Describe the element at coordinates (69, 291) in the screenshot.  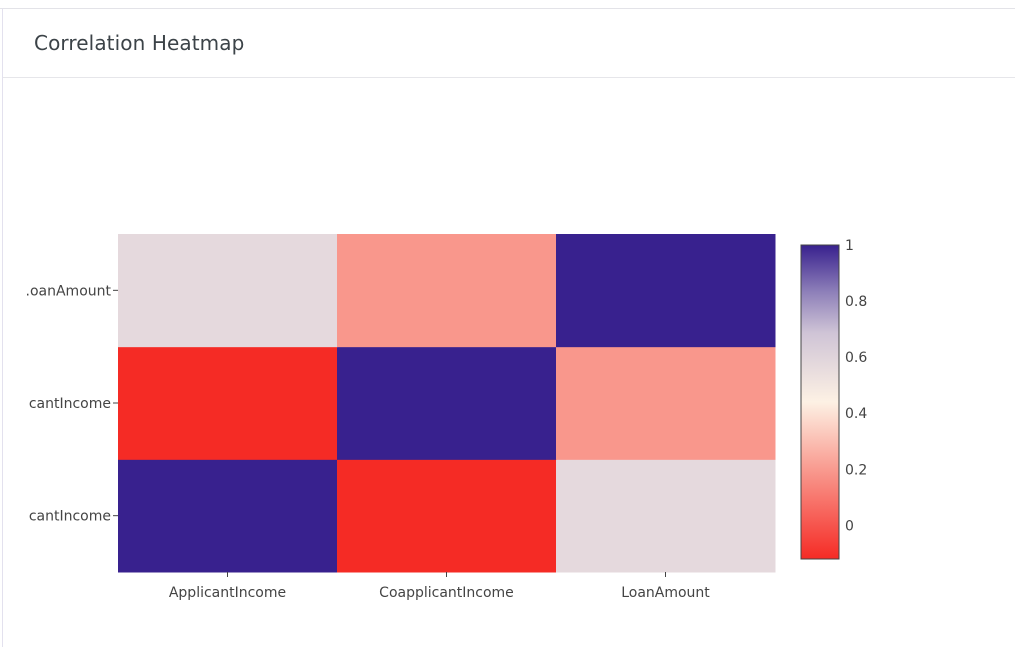
I see `y-tick-label: .oanAmount` at that location.